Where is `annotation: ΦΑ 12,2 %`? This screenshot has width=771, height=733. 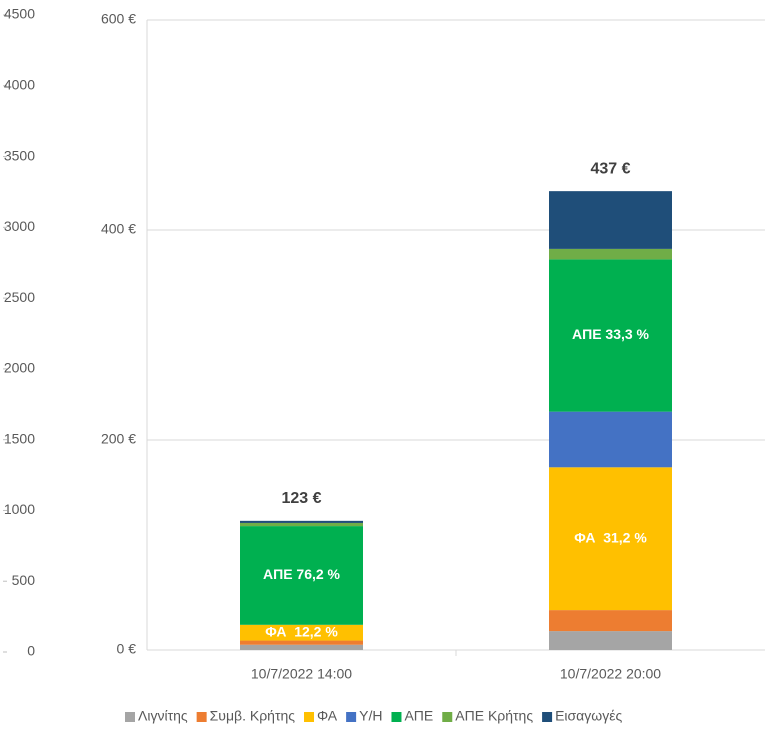
annotation: ΦΑ 12,2 % is located at coordinates (301, 631).